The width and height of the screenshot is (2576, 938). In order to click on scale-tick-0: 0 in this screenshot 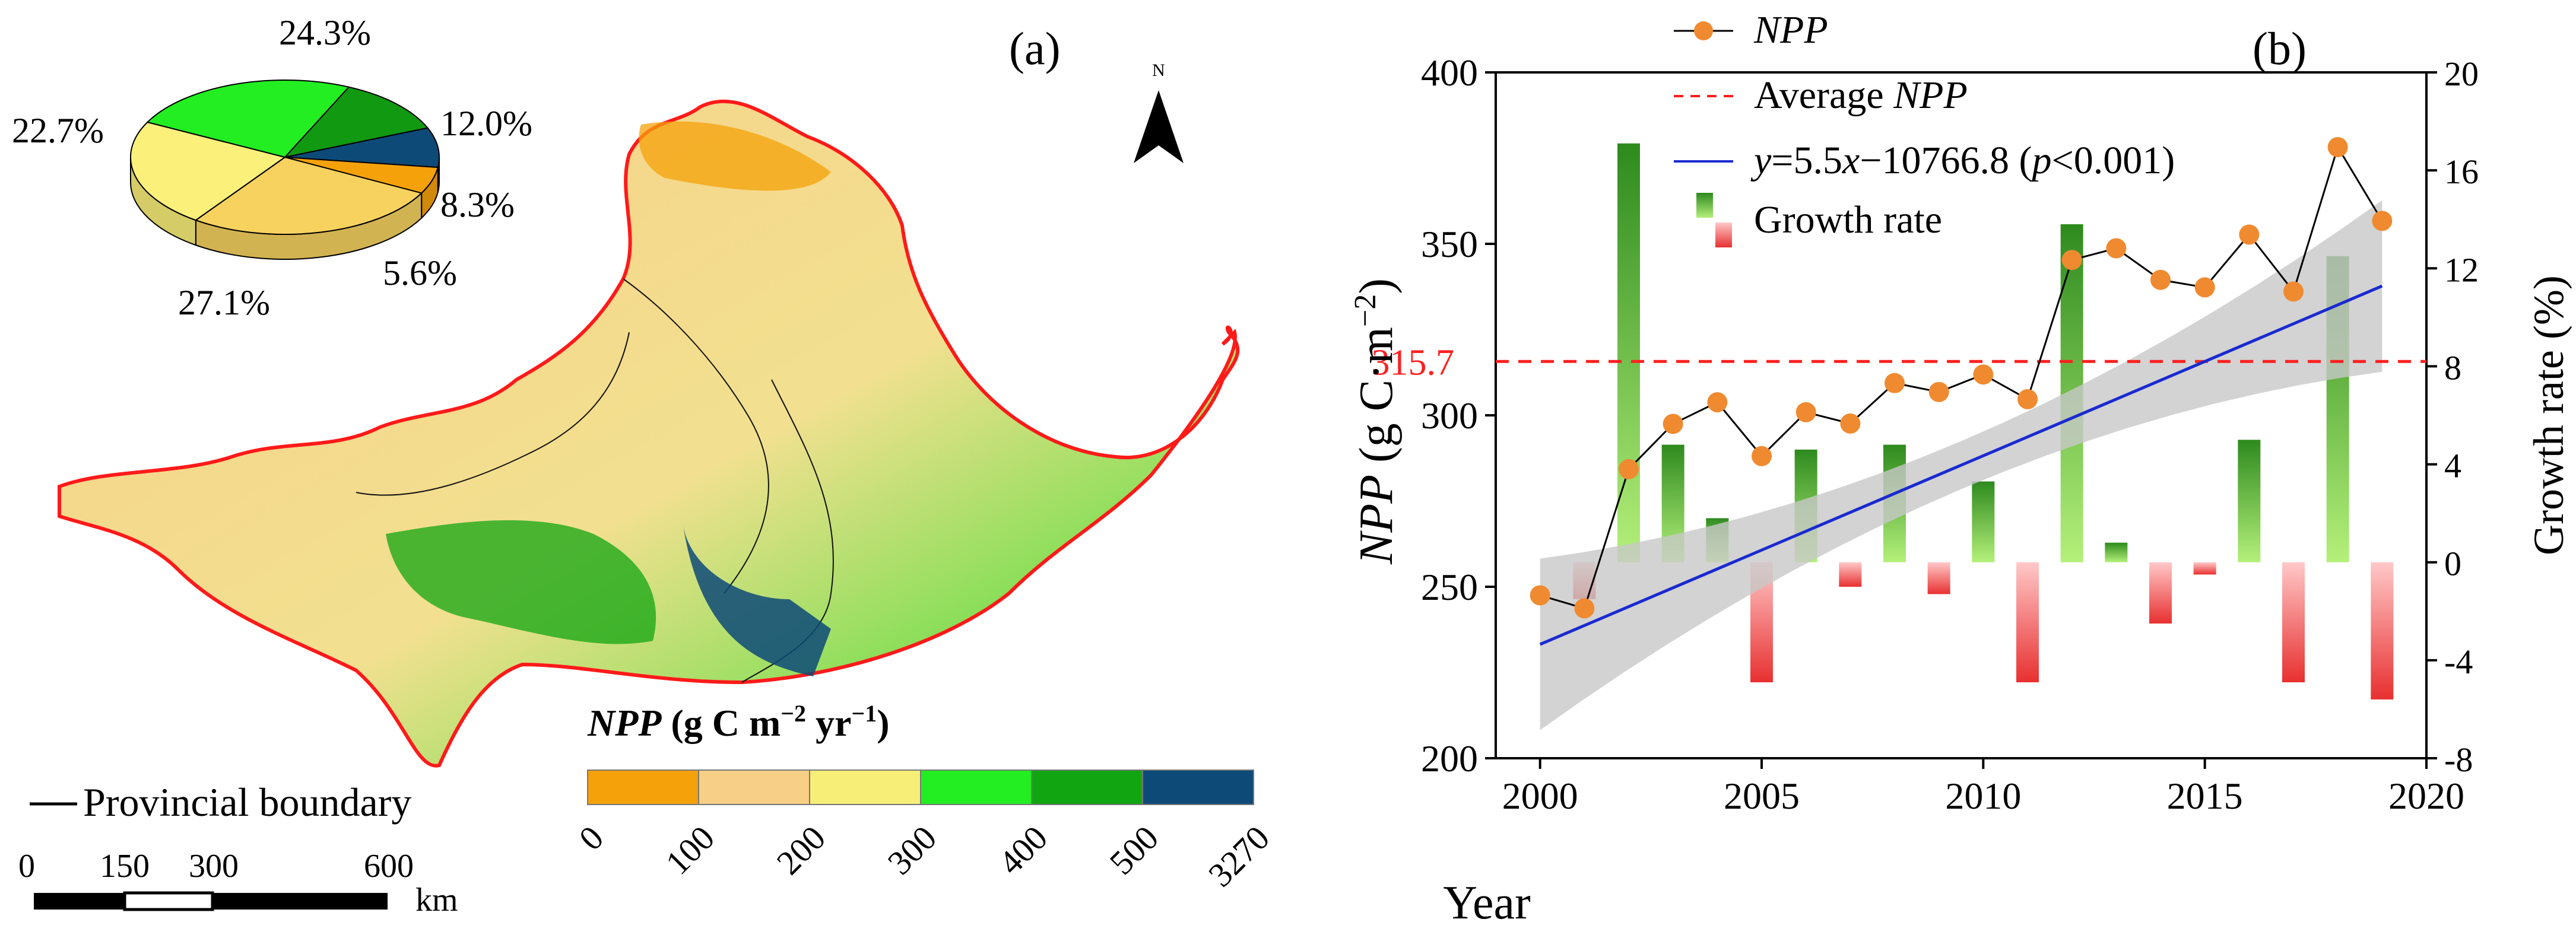, I will do `click(26, 866)`.